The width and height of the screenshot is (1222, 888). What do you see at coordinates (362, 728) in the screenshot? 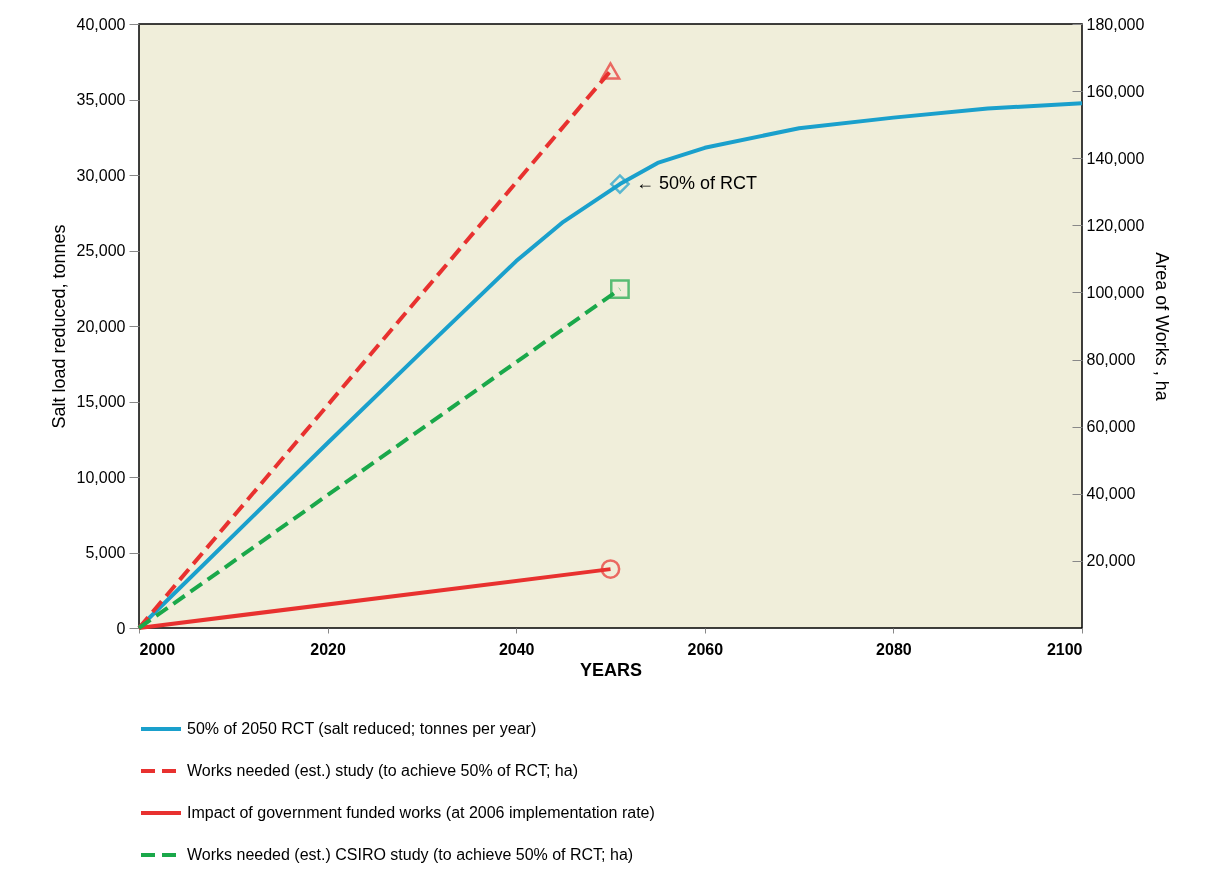
I see `legend-label: 50% of 2050 RCT (salt reduced; tonnes per year)` at bounding box center [362, 728].